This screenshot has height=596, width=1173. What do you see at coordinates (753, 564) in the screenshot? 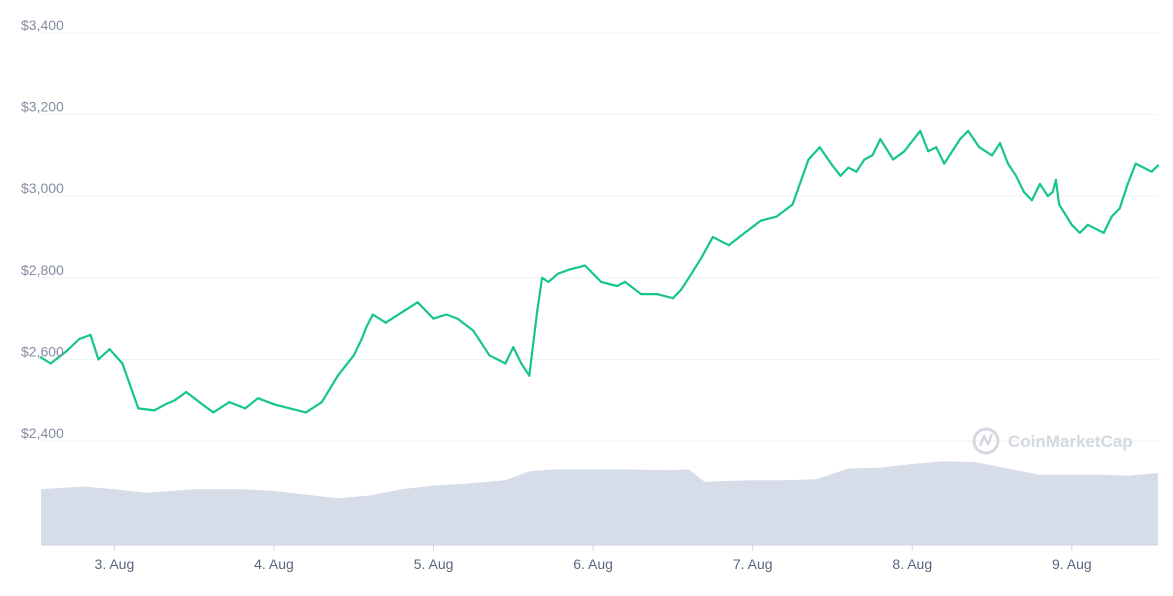
I see `x-tick-label: 7. Aug` at bounding box center [753, 564].